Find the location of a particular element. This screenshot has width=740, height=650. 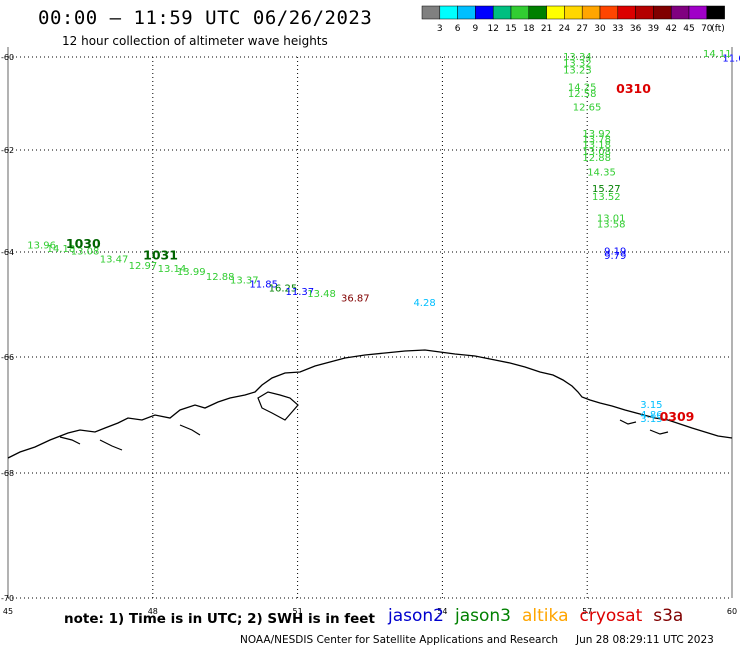

wave-height-value: 12.97 is located at coordinates (143, 266).